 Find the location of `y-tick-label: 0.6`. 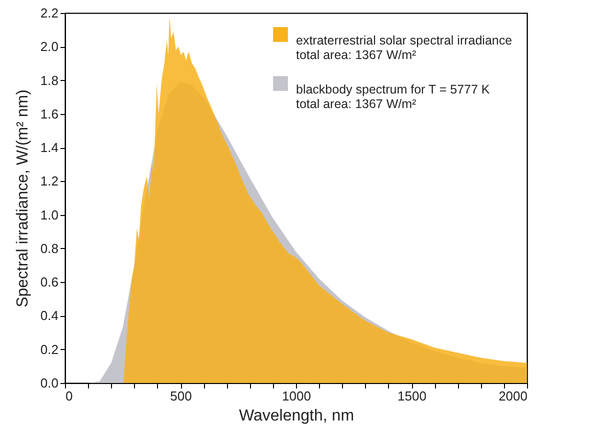

y-tick-label: 0.6 is located at coordinates (49, 282).